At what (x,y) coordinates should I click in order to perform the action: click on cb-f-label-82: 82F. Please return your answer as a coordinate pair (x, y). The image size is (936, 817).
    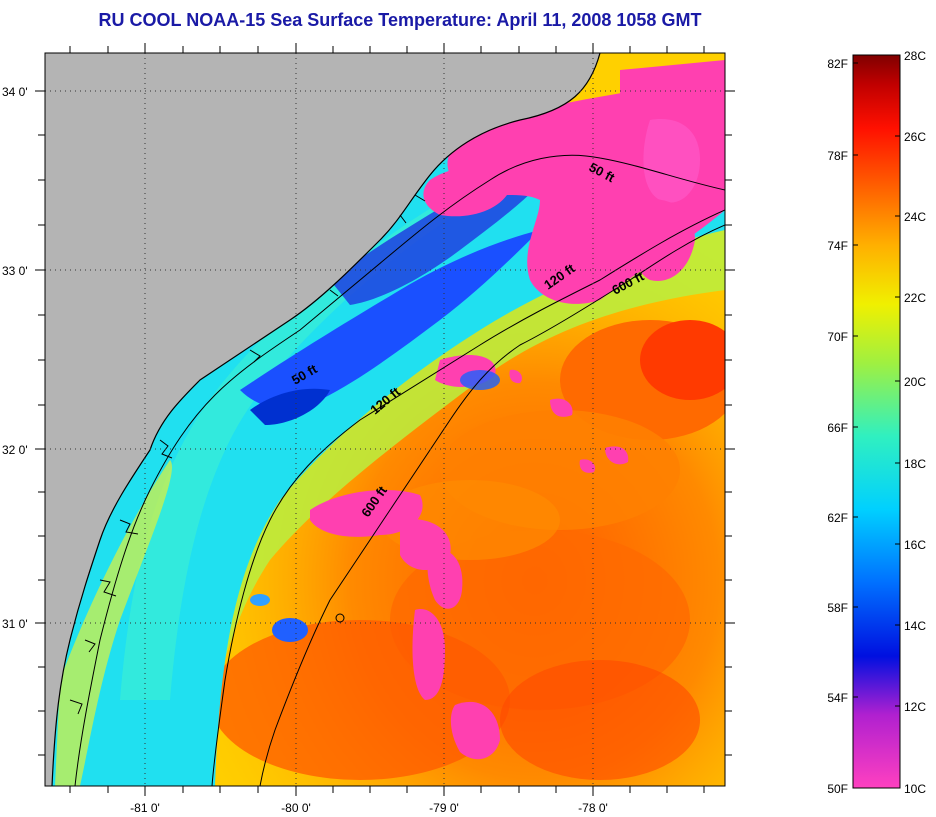
    Looking at the image, I should click on (837, 64).